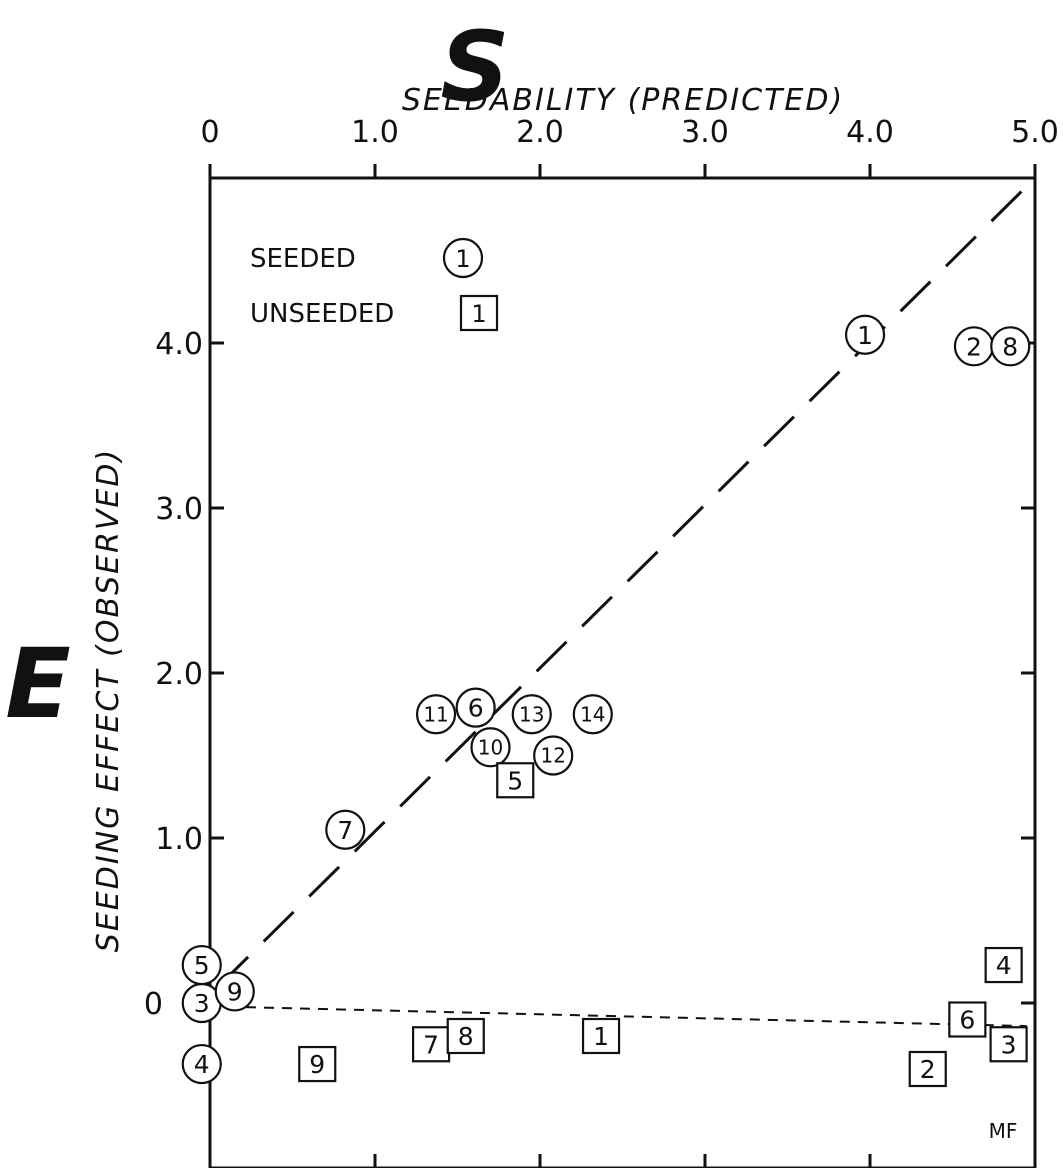 This screenshot has width=1063, height=1168. I want to click on unseeded-point-4: 4, so click(1003, 965).